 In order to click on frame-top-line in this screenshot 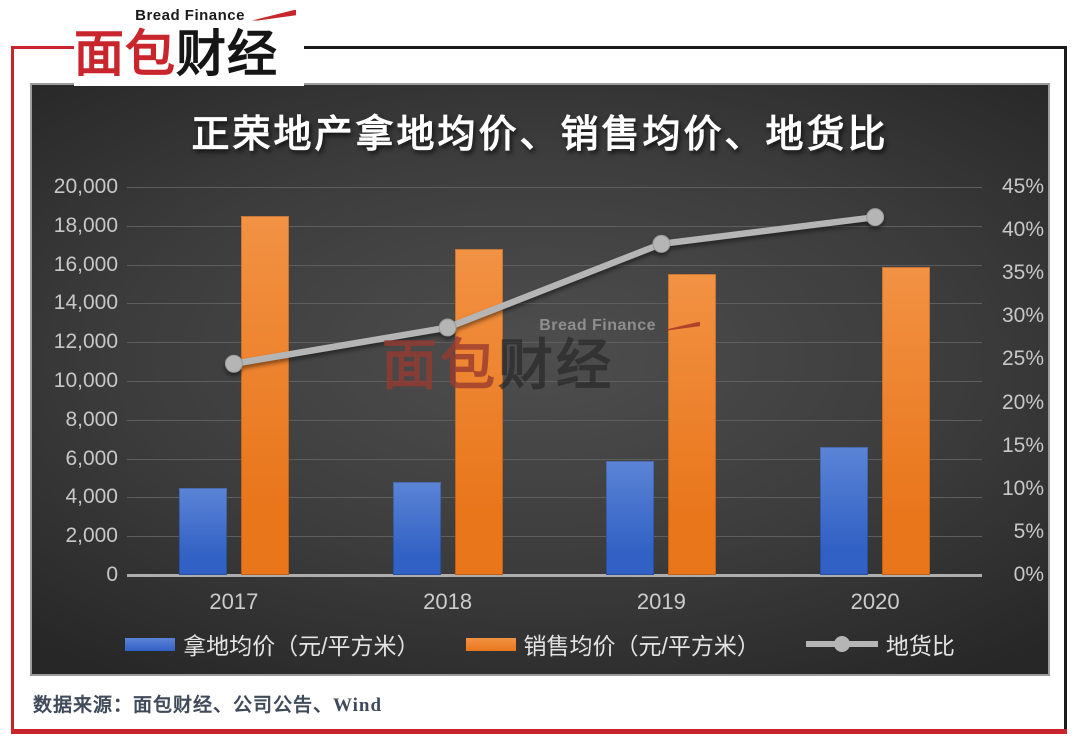, I will do `click(682, 47)`.